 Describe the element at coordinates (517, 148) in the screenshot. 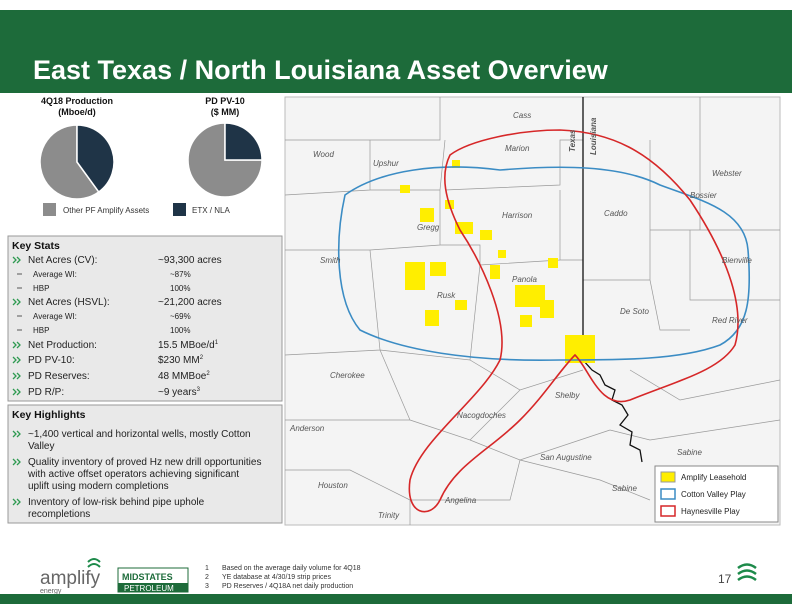

I see `county-label: Marion` at that location.